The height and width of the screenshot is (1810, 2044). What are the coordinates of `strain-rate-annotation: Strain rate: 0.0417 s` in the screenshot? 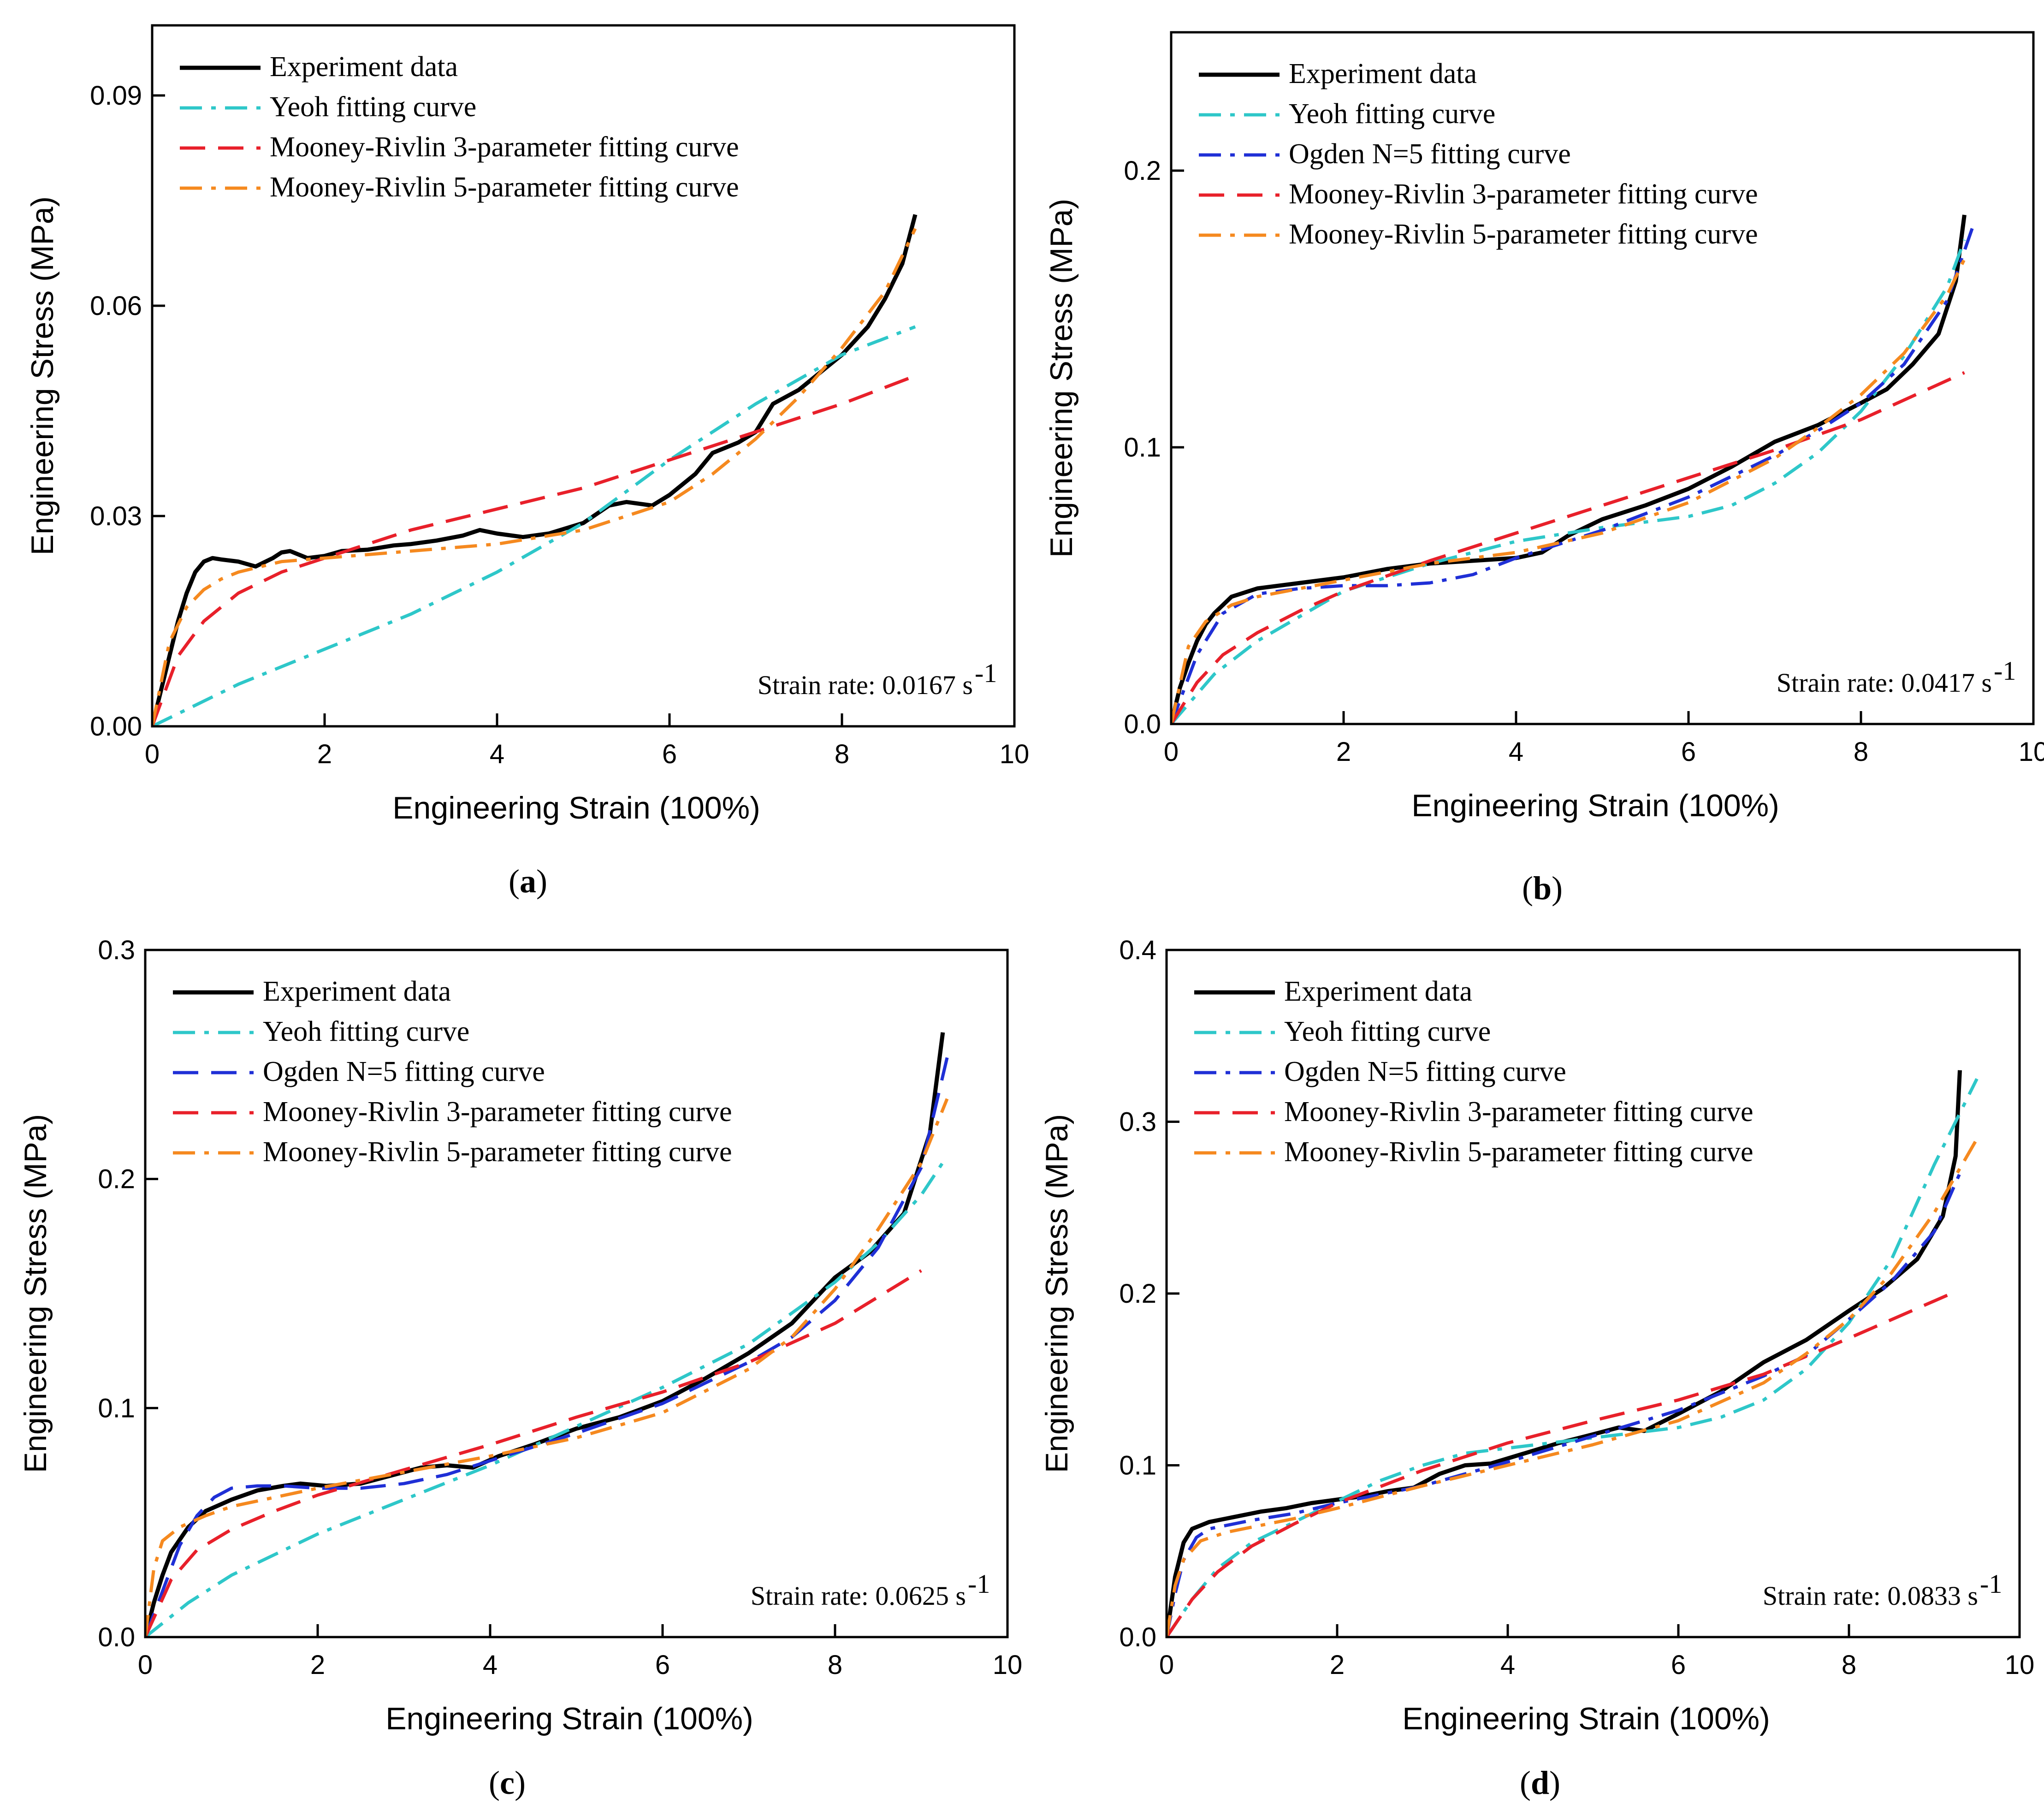 It's located at (1884, 683).